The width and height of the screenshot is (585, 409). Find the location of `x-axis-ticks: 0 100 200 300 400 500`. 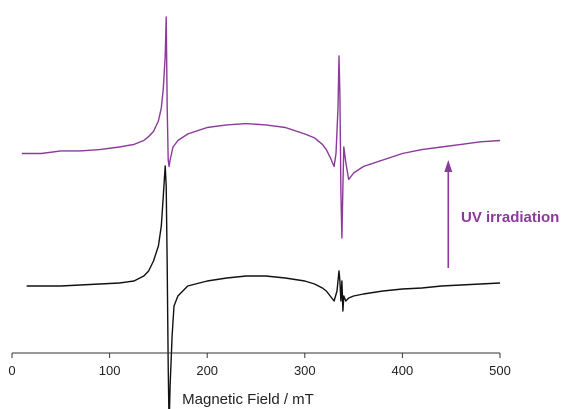

x-axis-ticks: 0 100 200 300 400 500 is located at coordinates (259, 365).